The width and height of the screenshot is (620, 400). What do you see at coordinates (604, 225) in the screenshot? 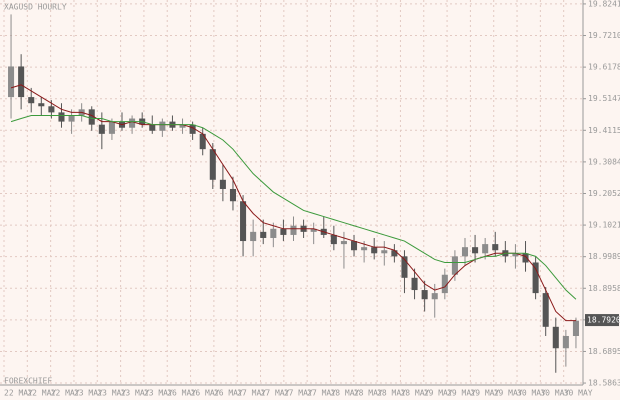
I see `y-tick-label: 19.10213` at bounding box center [604, 225].